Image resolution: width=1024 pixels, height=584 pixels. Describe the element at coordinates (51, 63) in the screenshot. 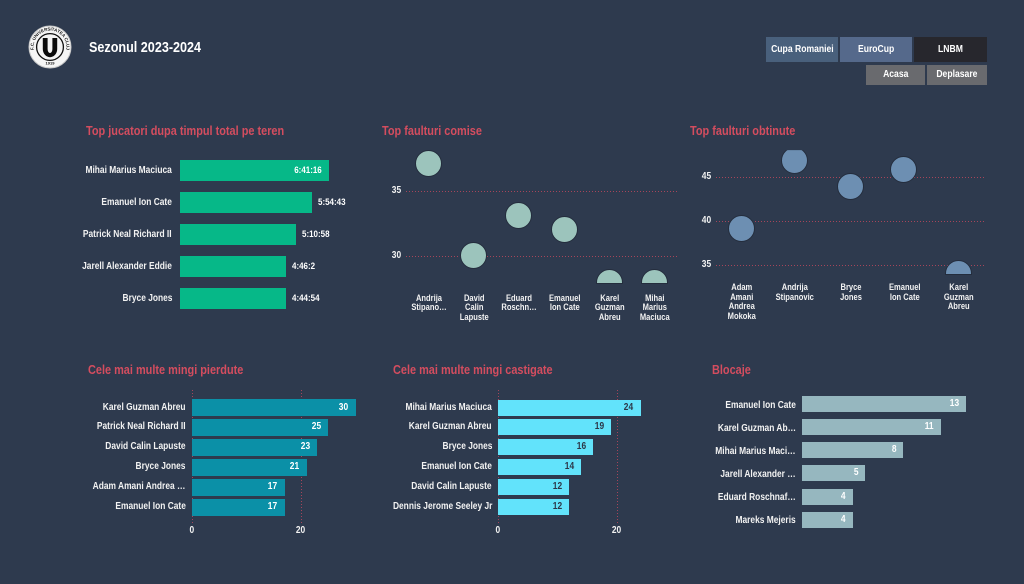

I see `svg-text: 1919` at that location.